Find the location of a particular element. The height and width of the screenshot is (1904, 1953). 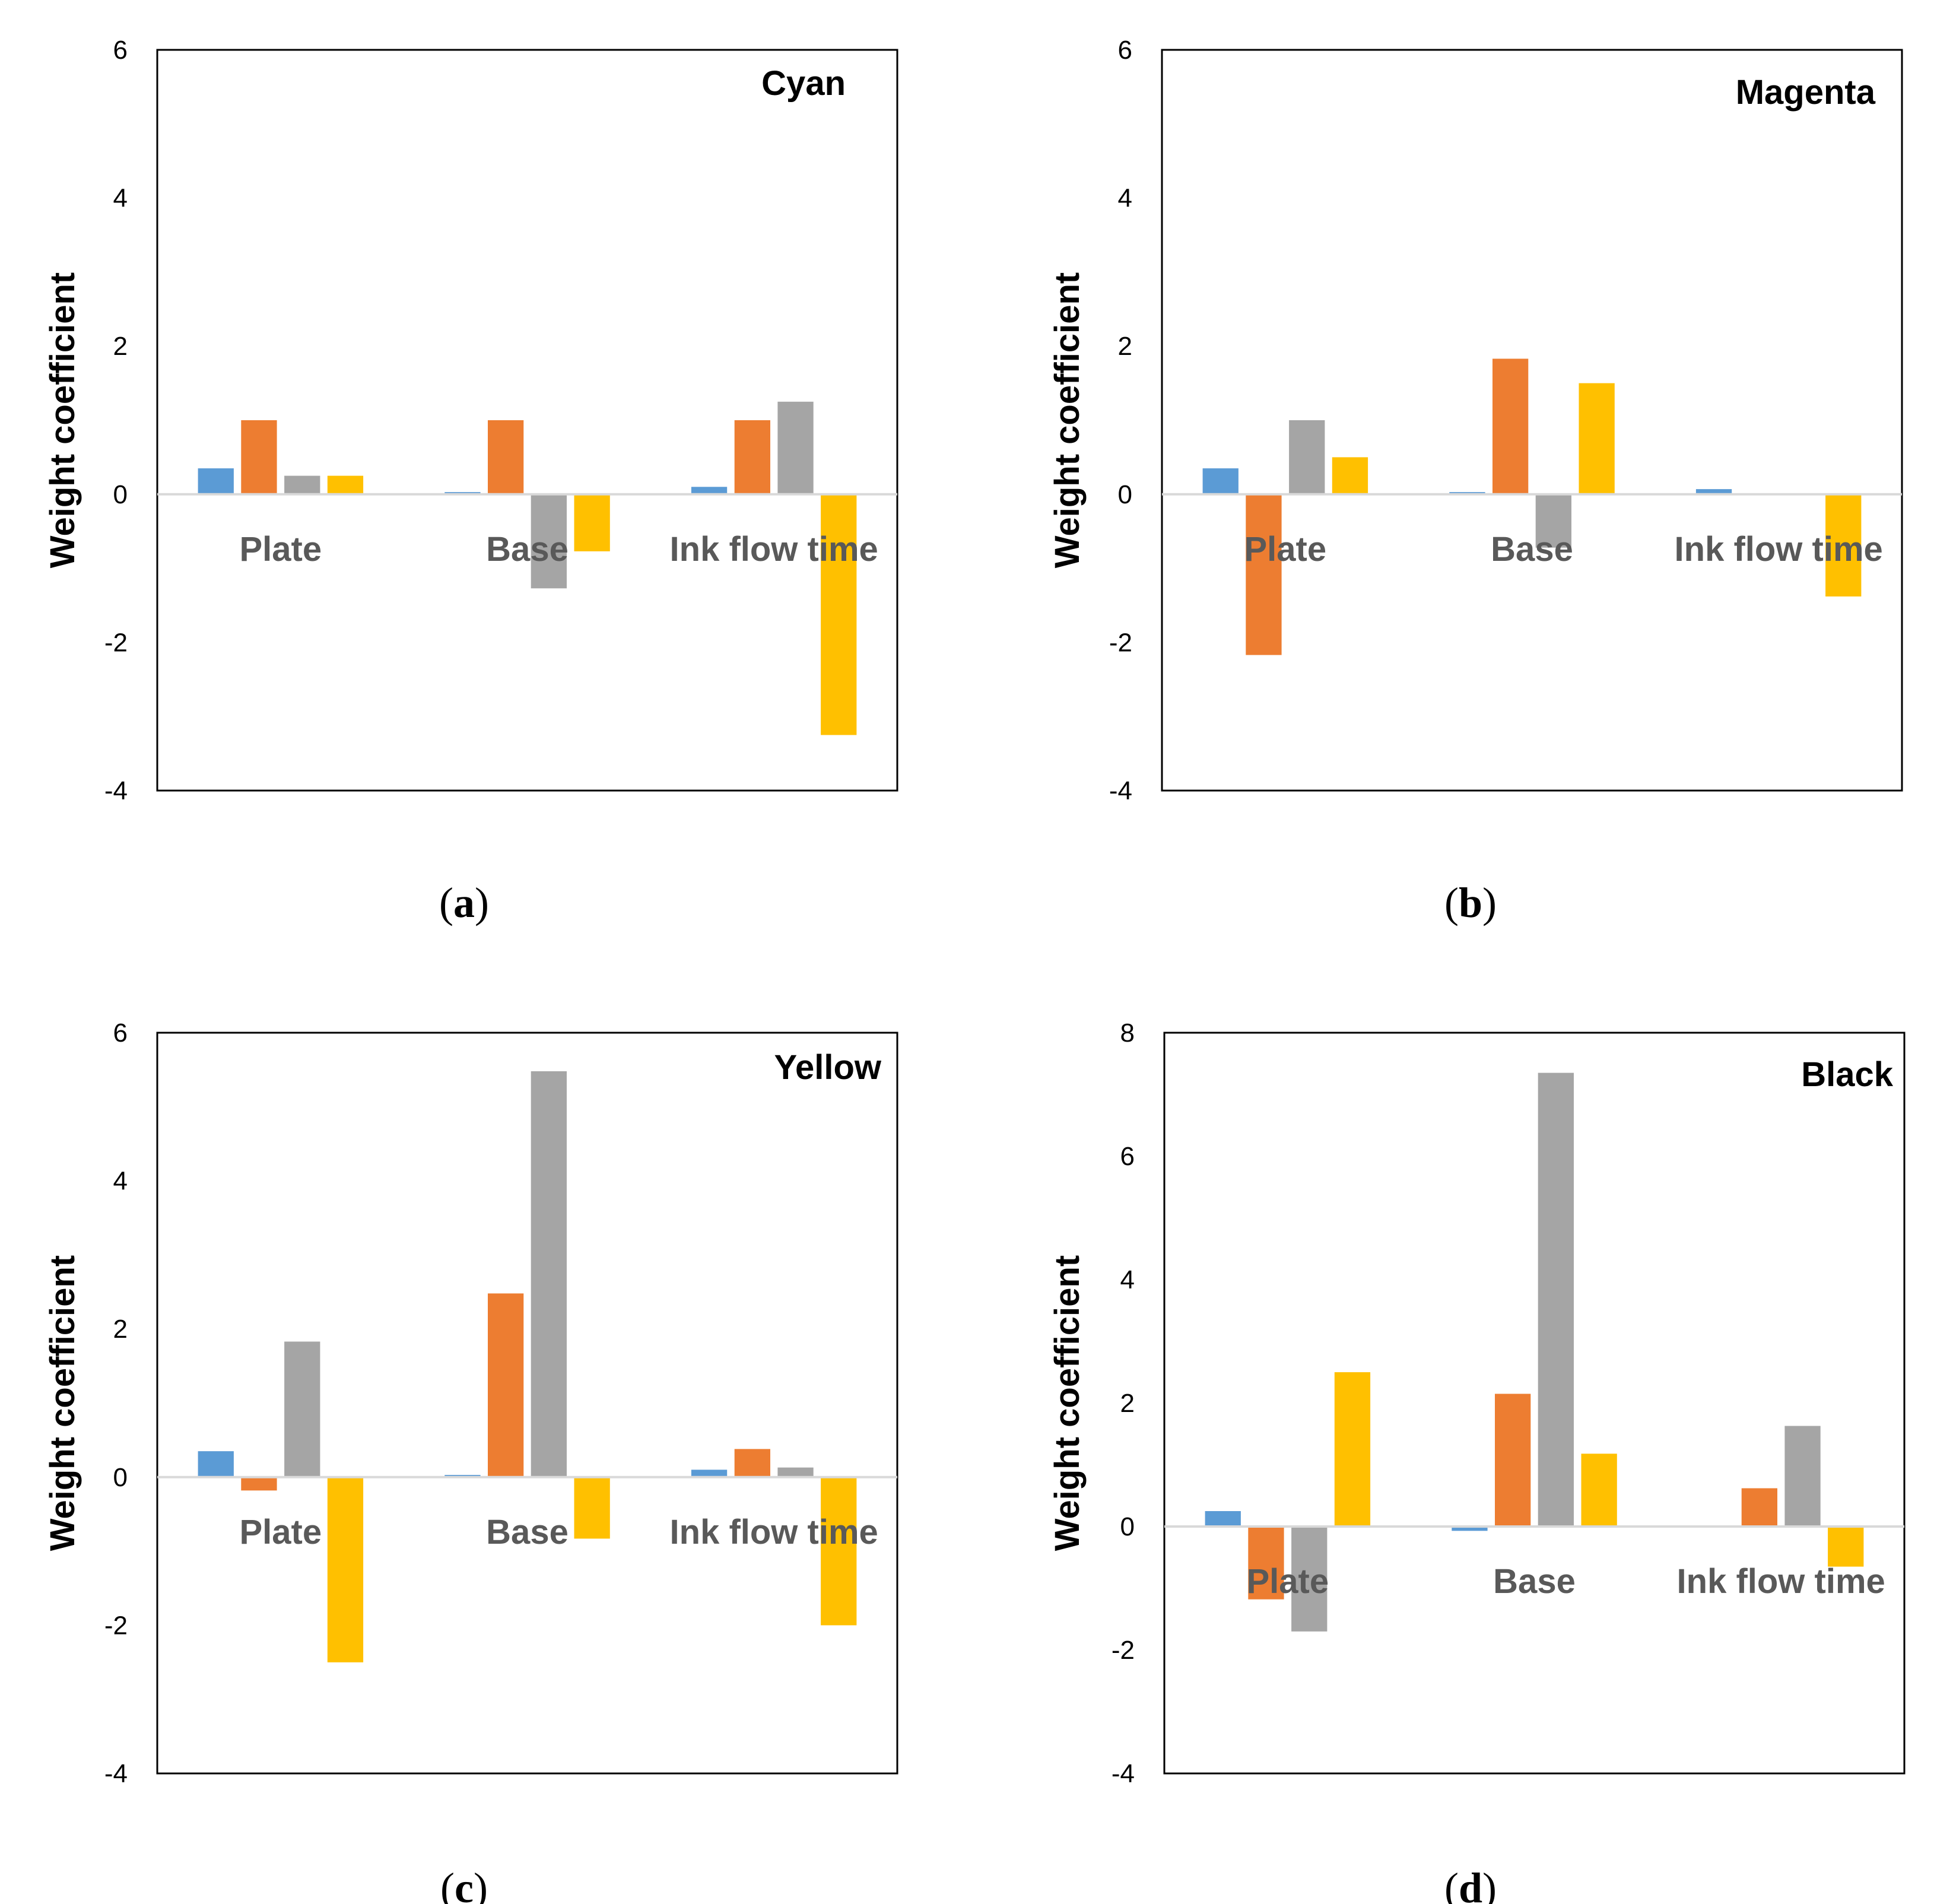

panel-caption: (d) is located at coordinates (1470, 1884).